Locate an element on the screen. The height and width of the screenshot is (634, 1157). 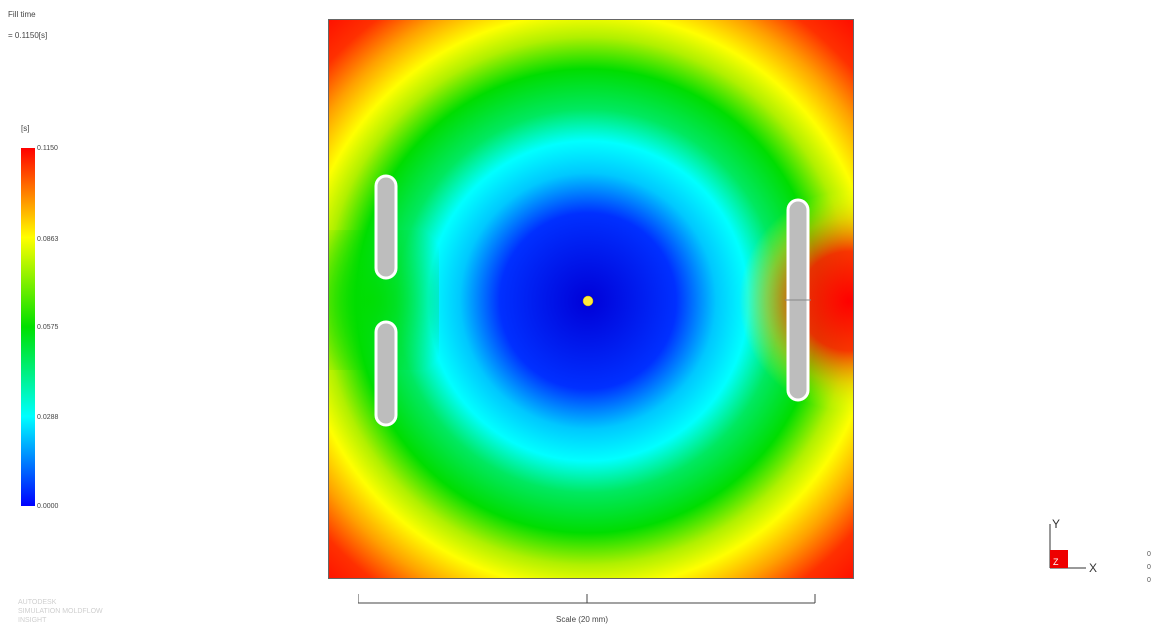
watermark-line-2: SIMULATION MOLDFLOW is located at coordinates (60, 611).